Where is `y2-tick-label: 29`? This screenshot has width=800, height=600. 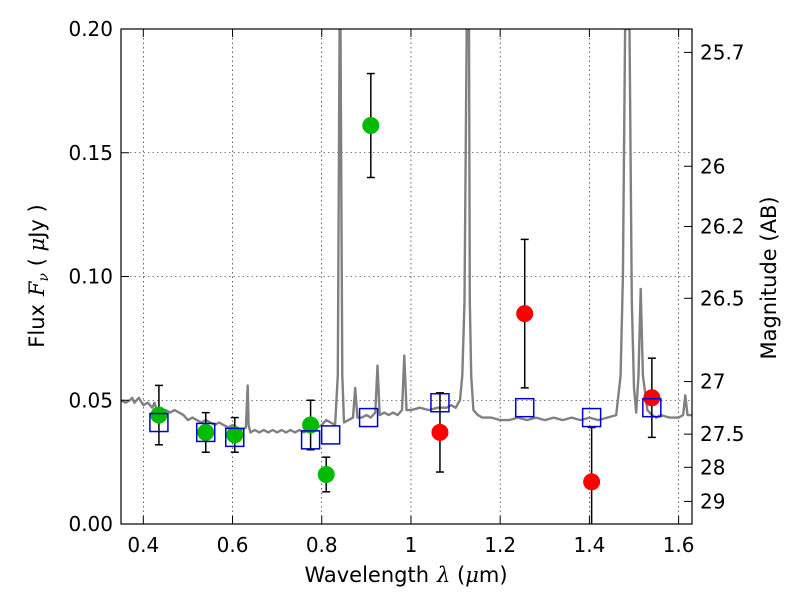
y2-tick-label: 29 is located at coordinates (712, 501).